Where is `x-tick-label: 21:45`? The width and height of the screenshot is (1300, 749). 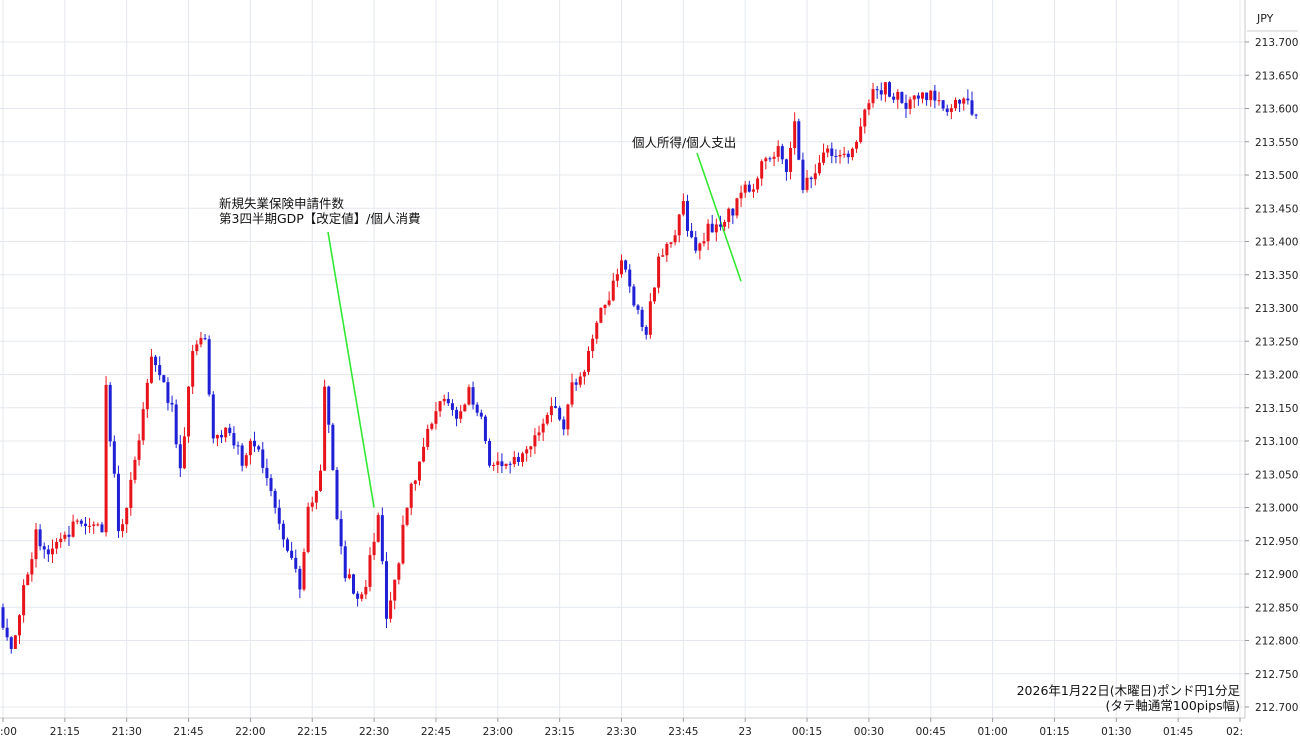 x-tick-label: 21:45 is located at coordinates (188, 732).